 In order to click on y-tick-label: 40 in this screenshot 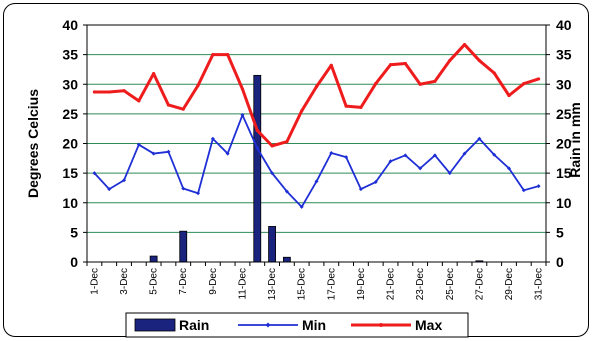, I will do `click(70, 25)`.